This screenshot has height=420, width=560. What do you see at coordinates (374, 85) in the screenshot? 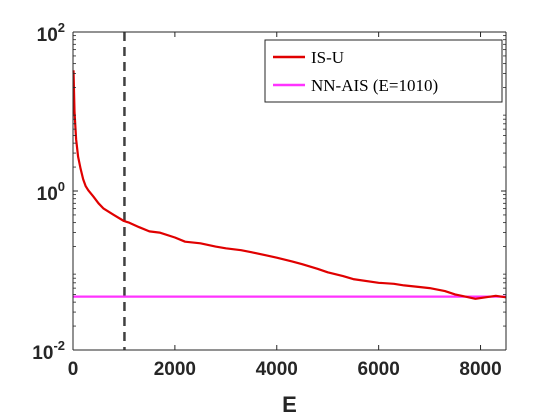
I see `legend-label-nn-ais-e-1010: NN-AIS (E=1010)` at bounding box center [374, 85].